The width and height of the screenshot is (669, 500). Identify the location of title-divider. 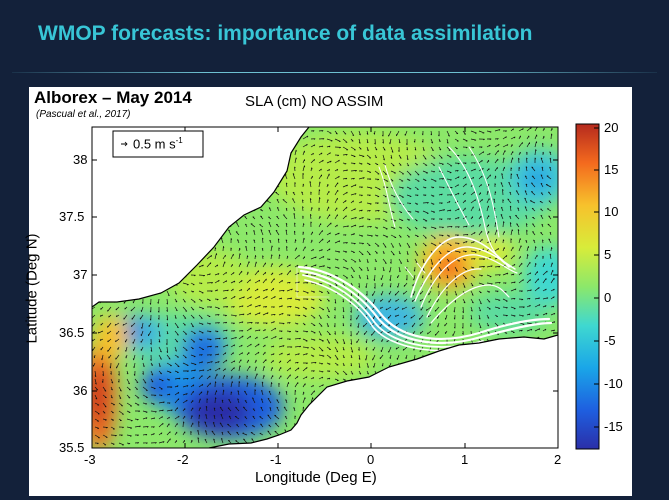
(334, 72).